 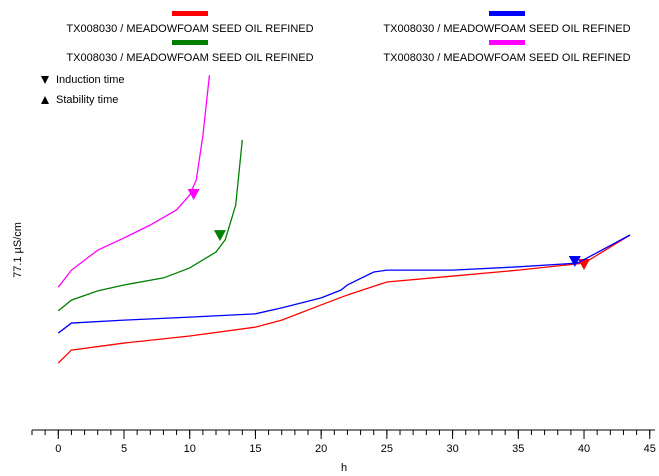 What do you see at coordinates (255, 449) in the screenshot?
I see `x-tick-label: 15` at bounding box center [255, 449].